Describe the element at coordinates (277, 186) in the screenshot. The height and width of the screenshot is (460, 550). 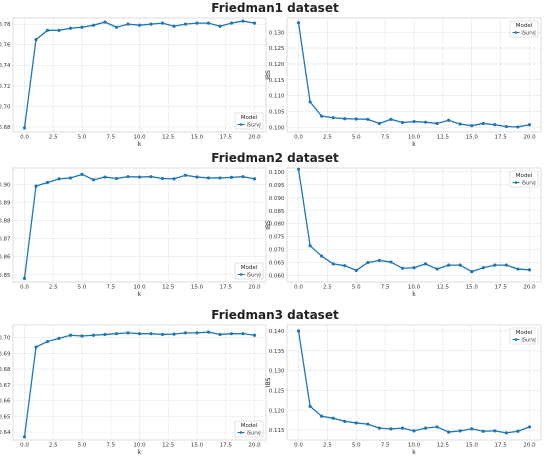
I see `y-tick-label: 0.095` at that location.